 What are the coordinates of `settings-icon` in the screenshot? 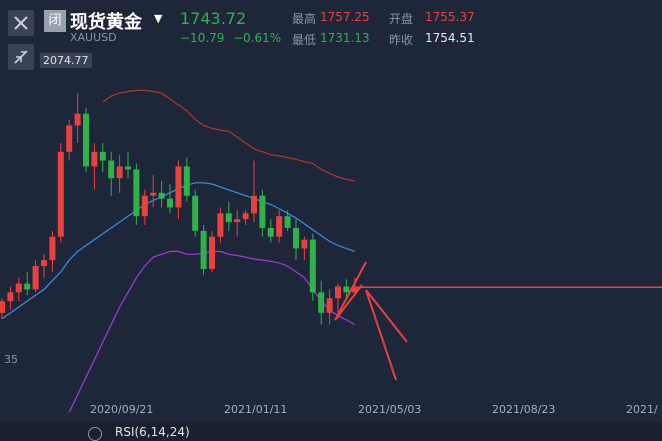 It's located at (95, 434).